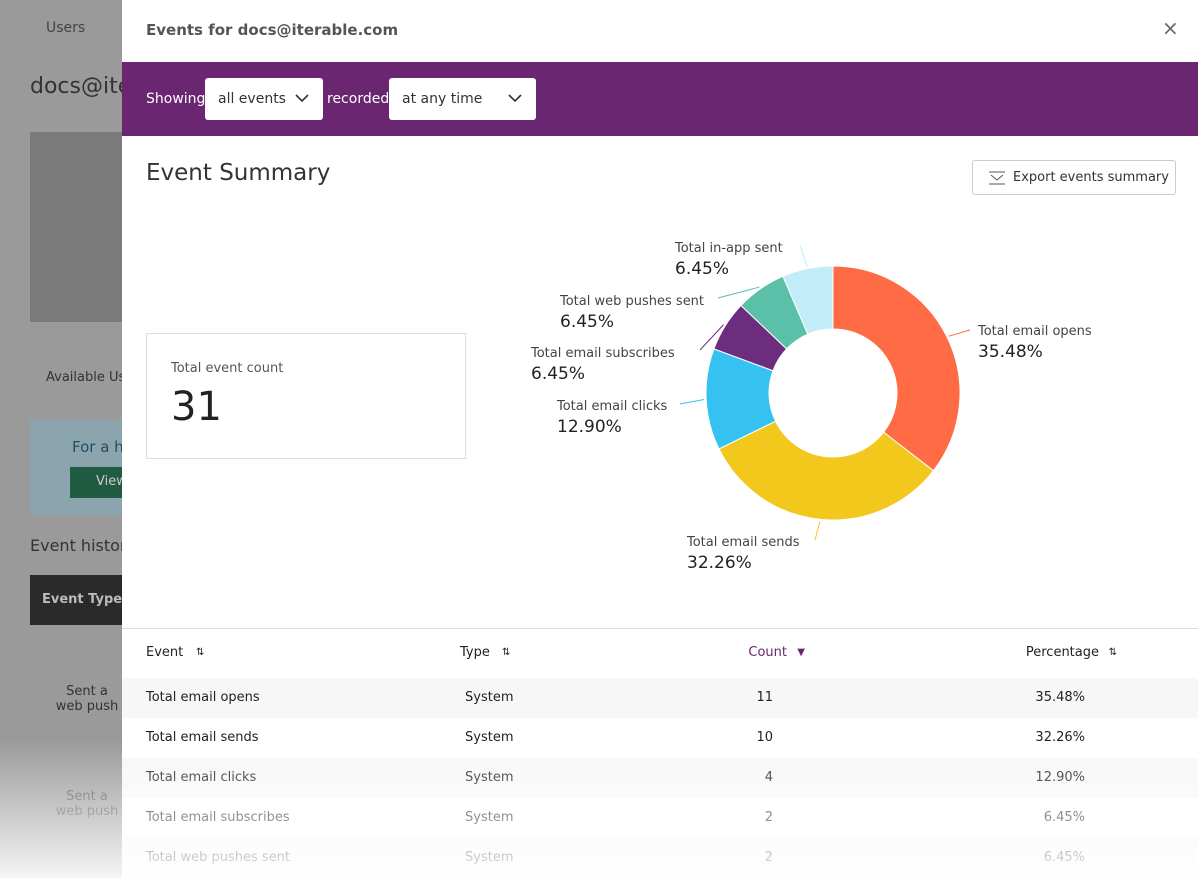 The height and width of the screenshot is (878, 1198). Describe the element at coordinates (84, 377) in the screenshot. I see `tab: Available Us` at that location.